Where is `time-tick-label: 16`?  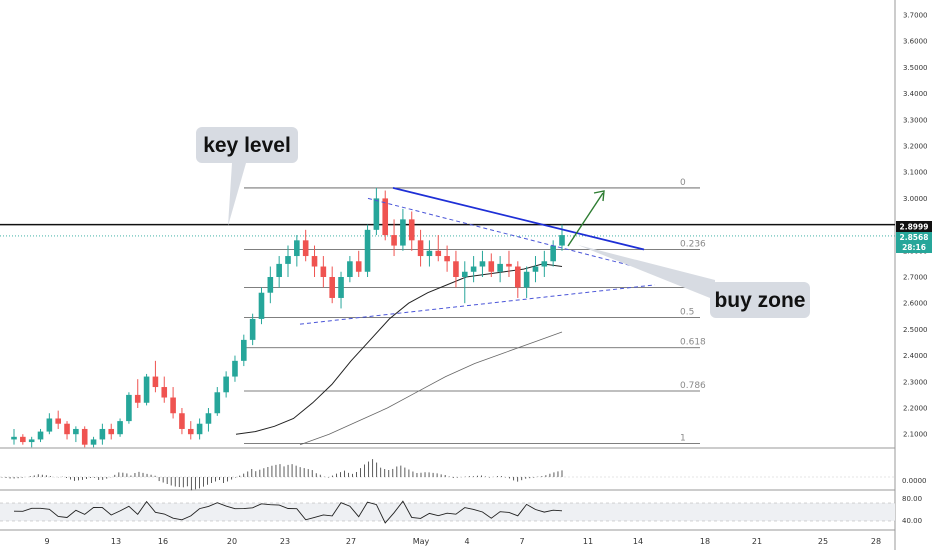 time-tick-label: 16 is located at coordinates (163, 541).